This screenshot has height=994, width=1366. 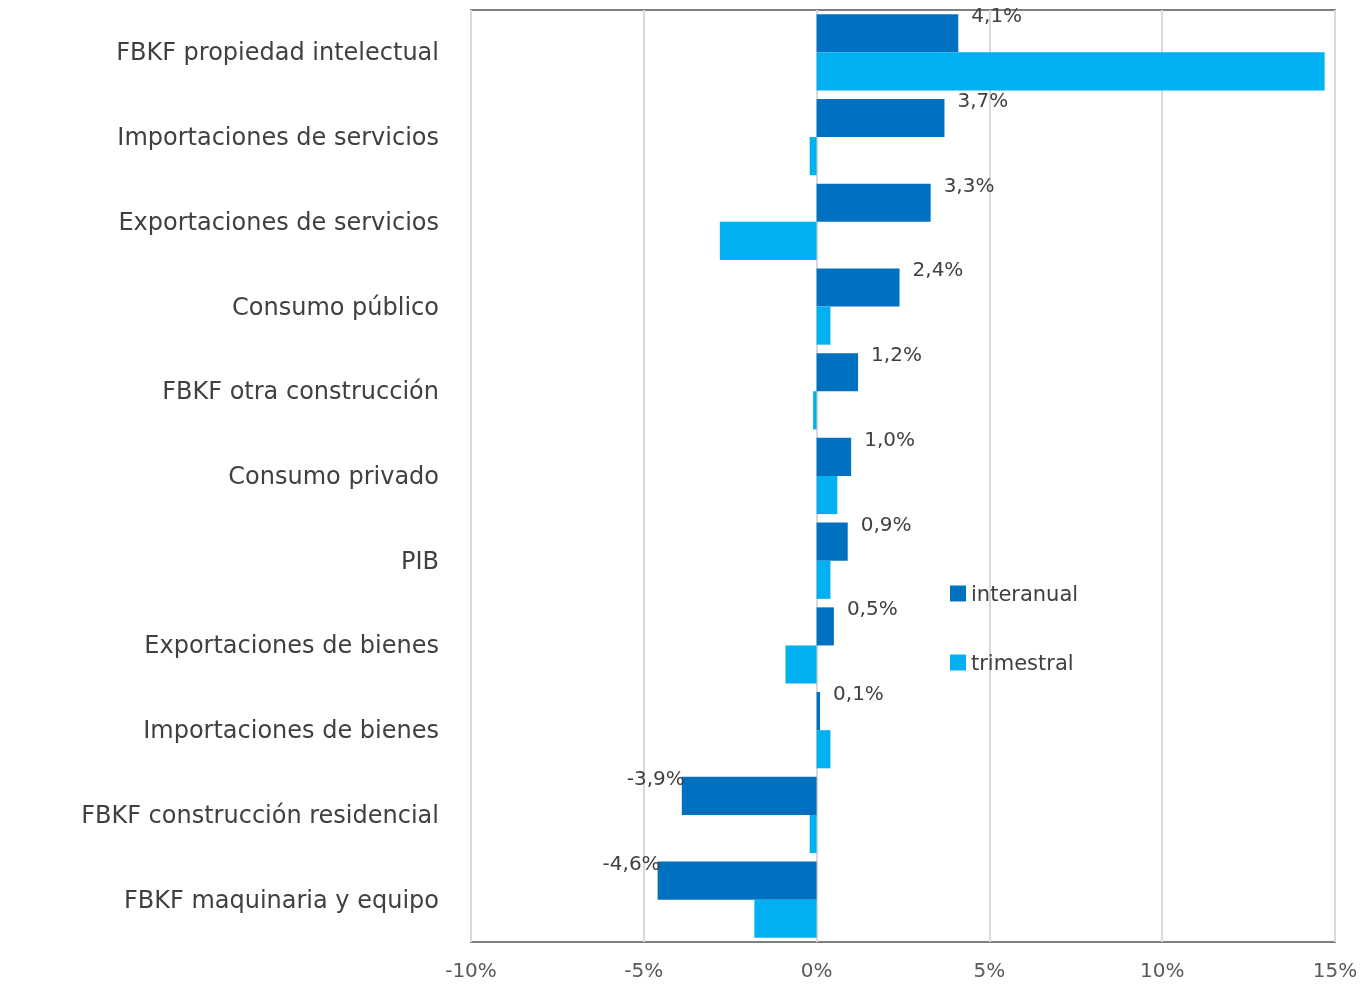 What do you see at coordinates (291, 730) in the screenshot?
I see `y-tick-label: Importaciones de bienes` at bounding box center [291, 730].